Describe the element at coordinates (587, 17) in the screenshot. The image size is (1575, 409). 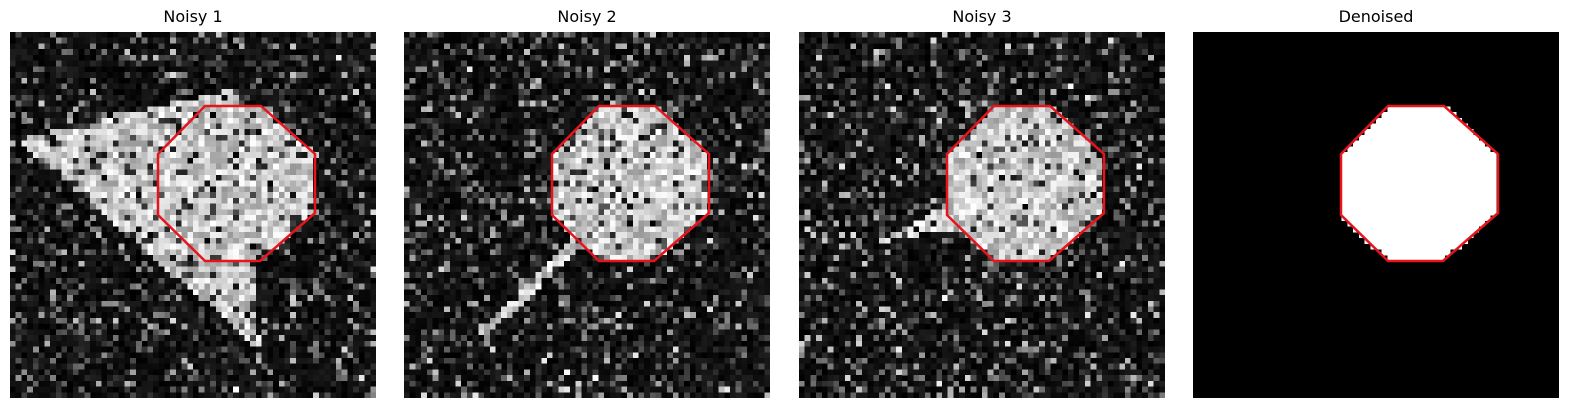
I see `panel-title: Noisy 2` at that location.